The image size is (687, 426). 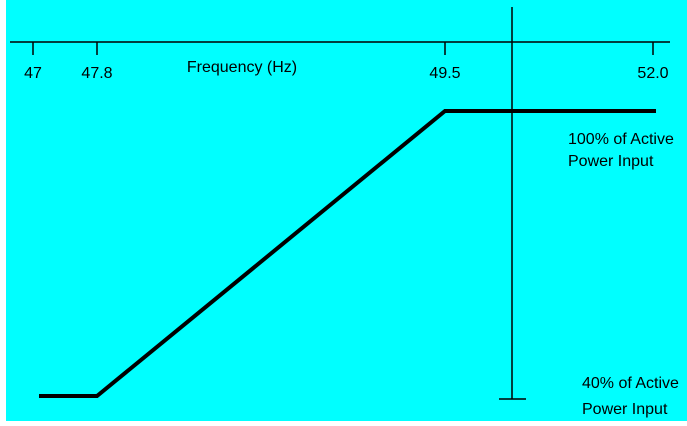 I want to click on x-tick-group: 47 47.8 49.5 52.0, so click(x=346, y=62).